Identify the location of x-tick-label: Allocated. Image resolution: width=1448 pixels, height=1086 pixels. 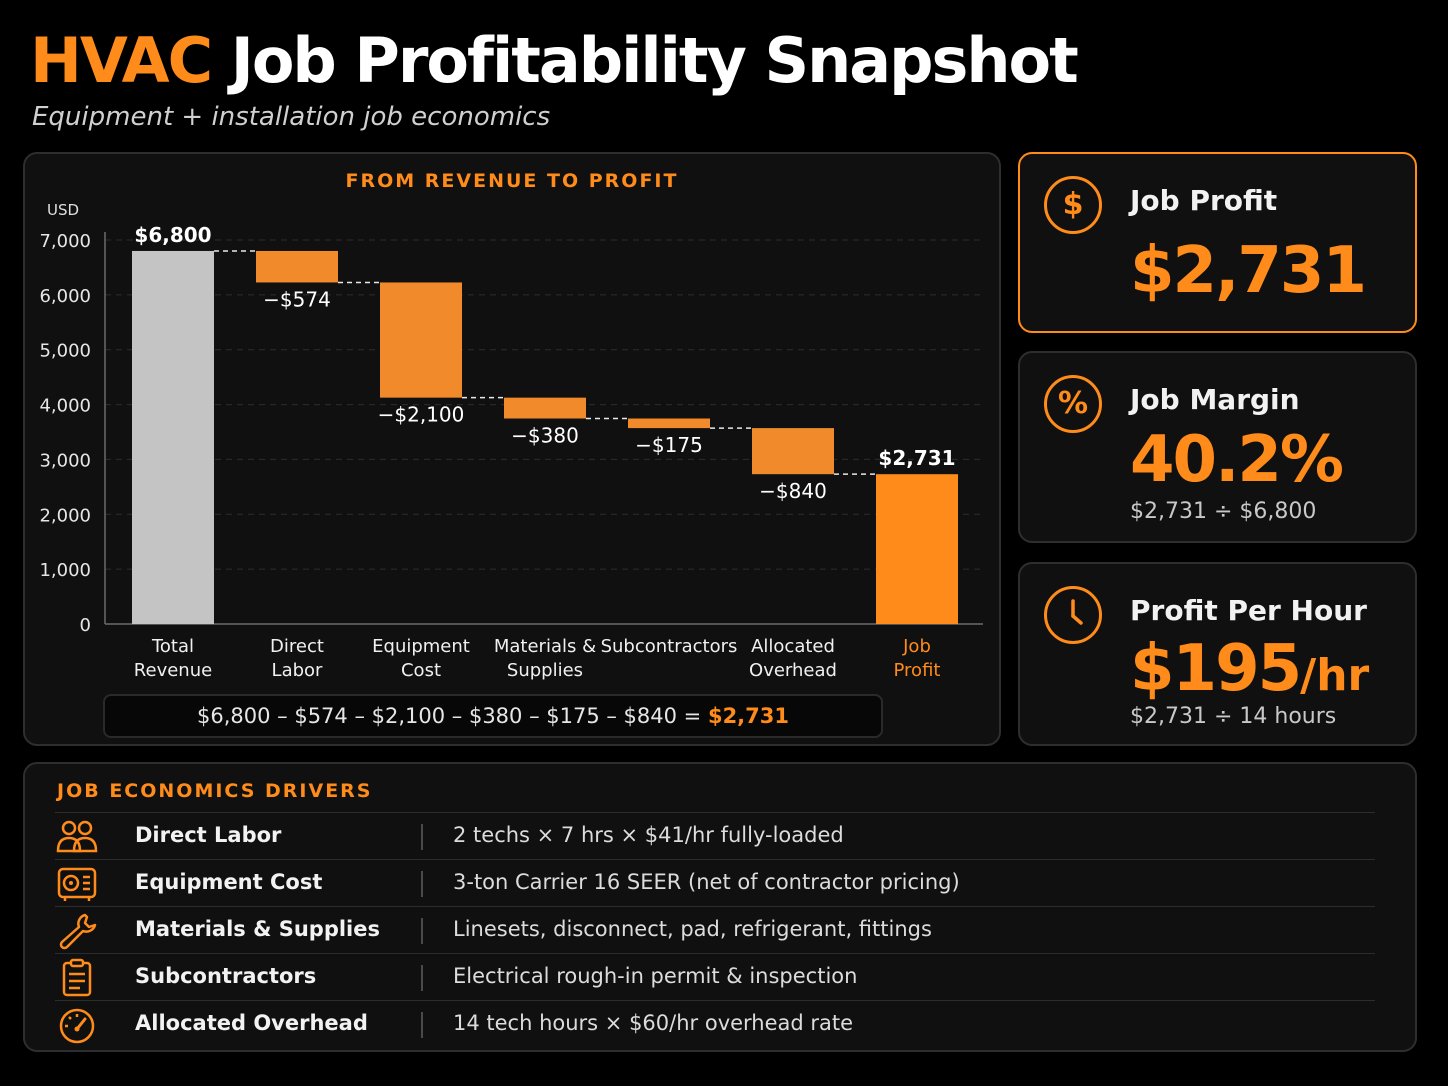
(793, 646).